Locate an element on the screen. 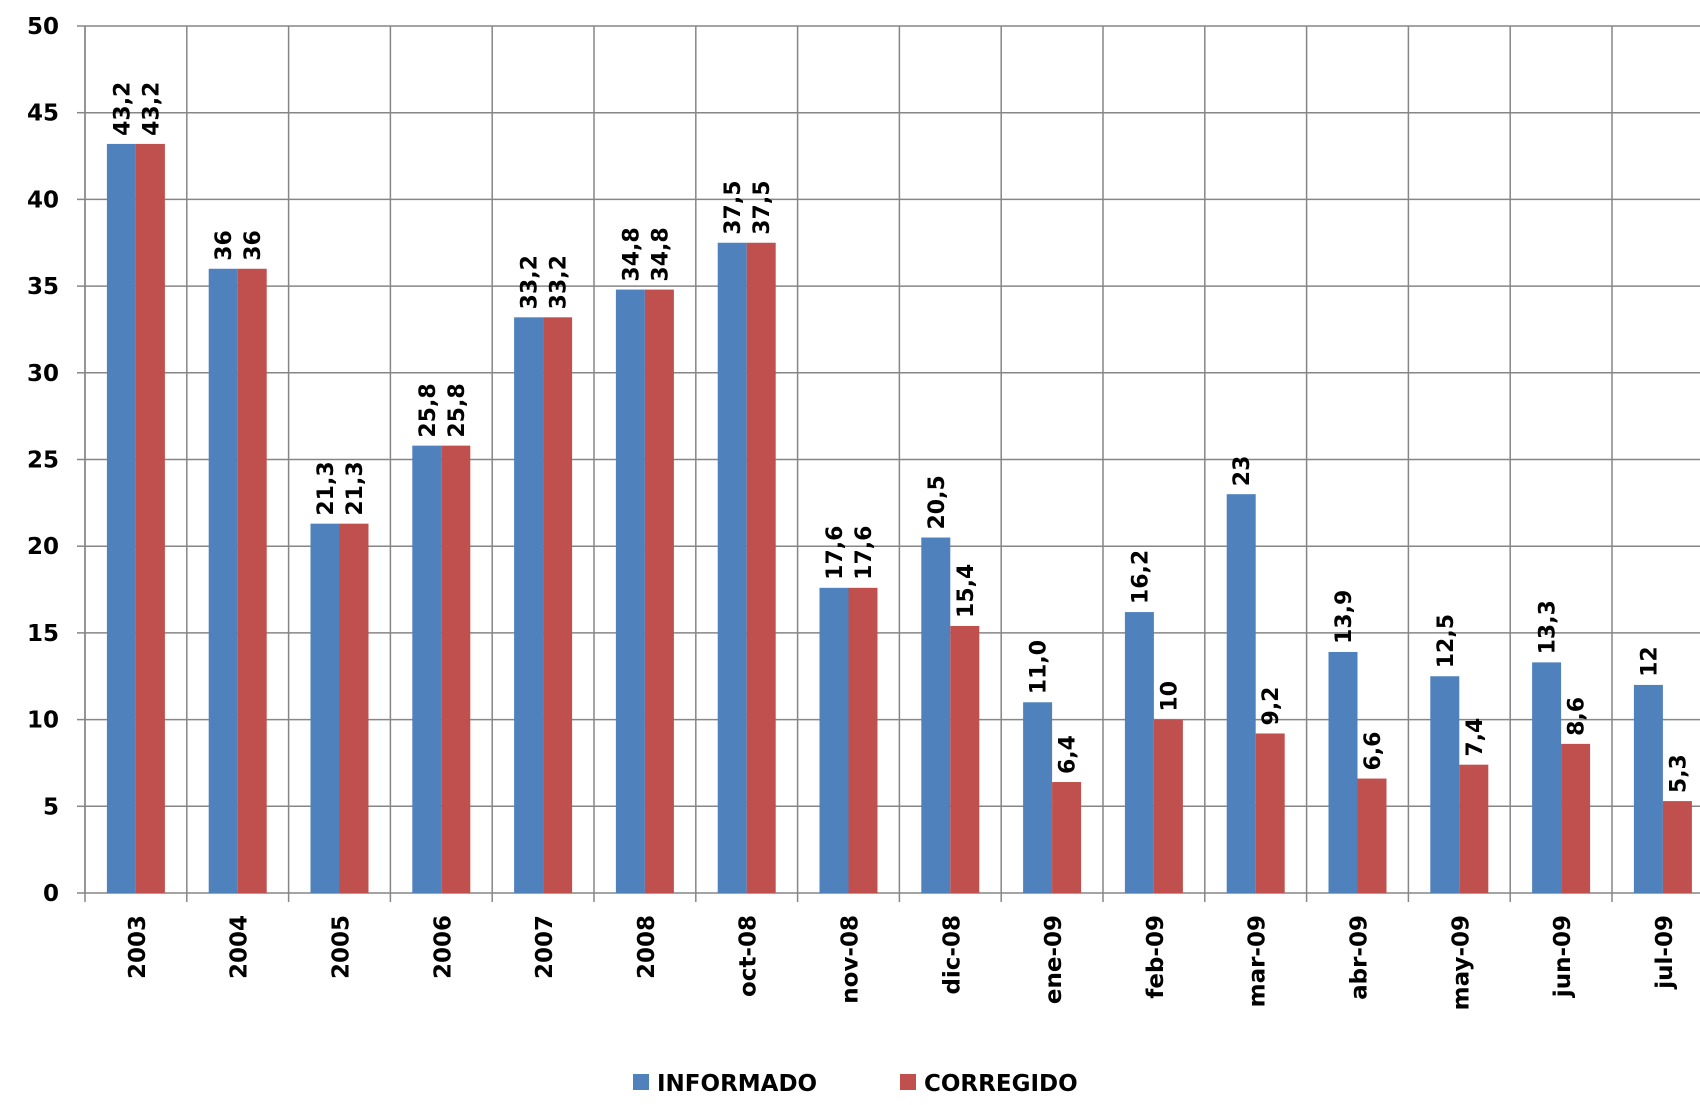 The width and height of the screenshot is (1700, 1105). value-label: 15,4 is located at coordinates (966, 591).